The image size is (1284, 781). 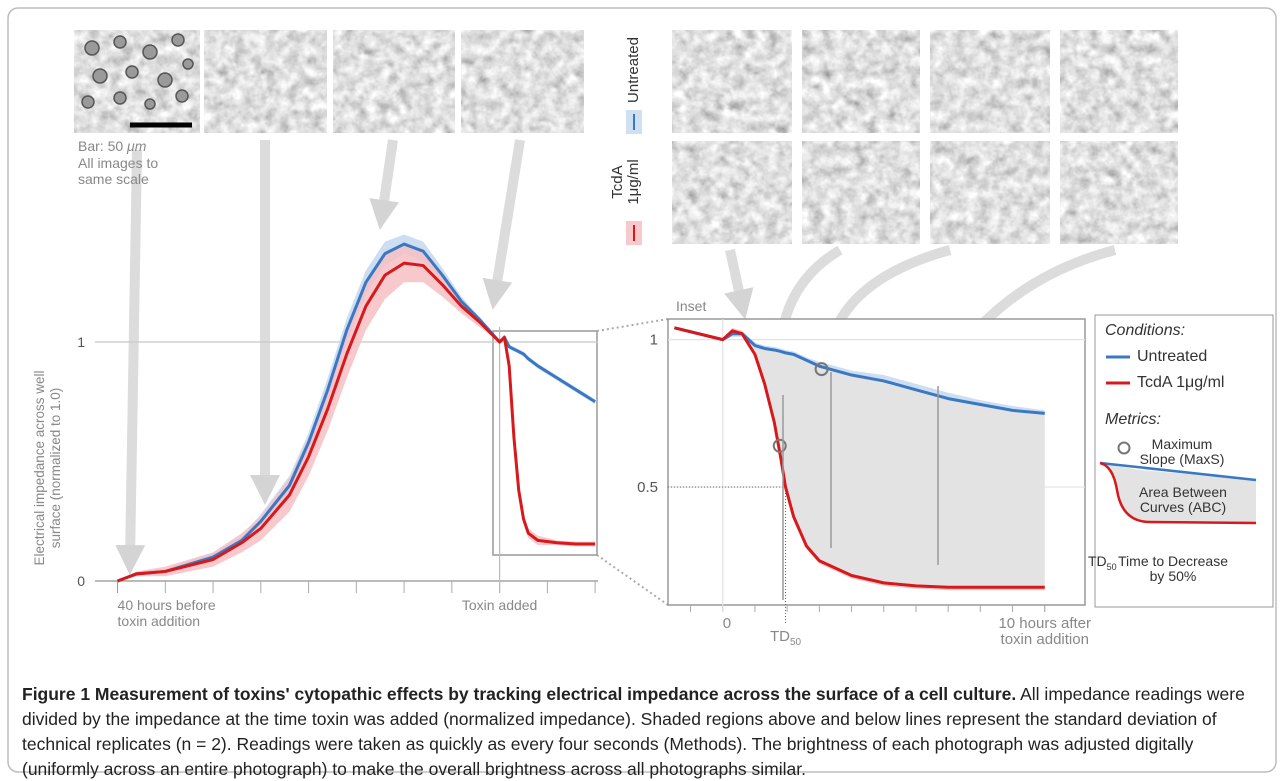 What do you see at coordinates (1183, 499) in the screenshot?
I see `legend-metric: Area Between Curves (ABC)` at bounding box center [1183, 499].